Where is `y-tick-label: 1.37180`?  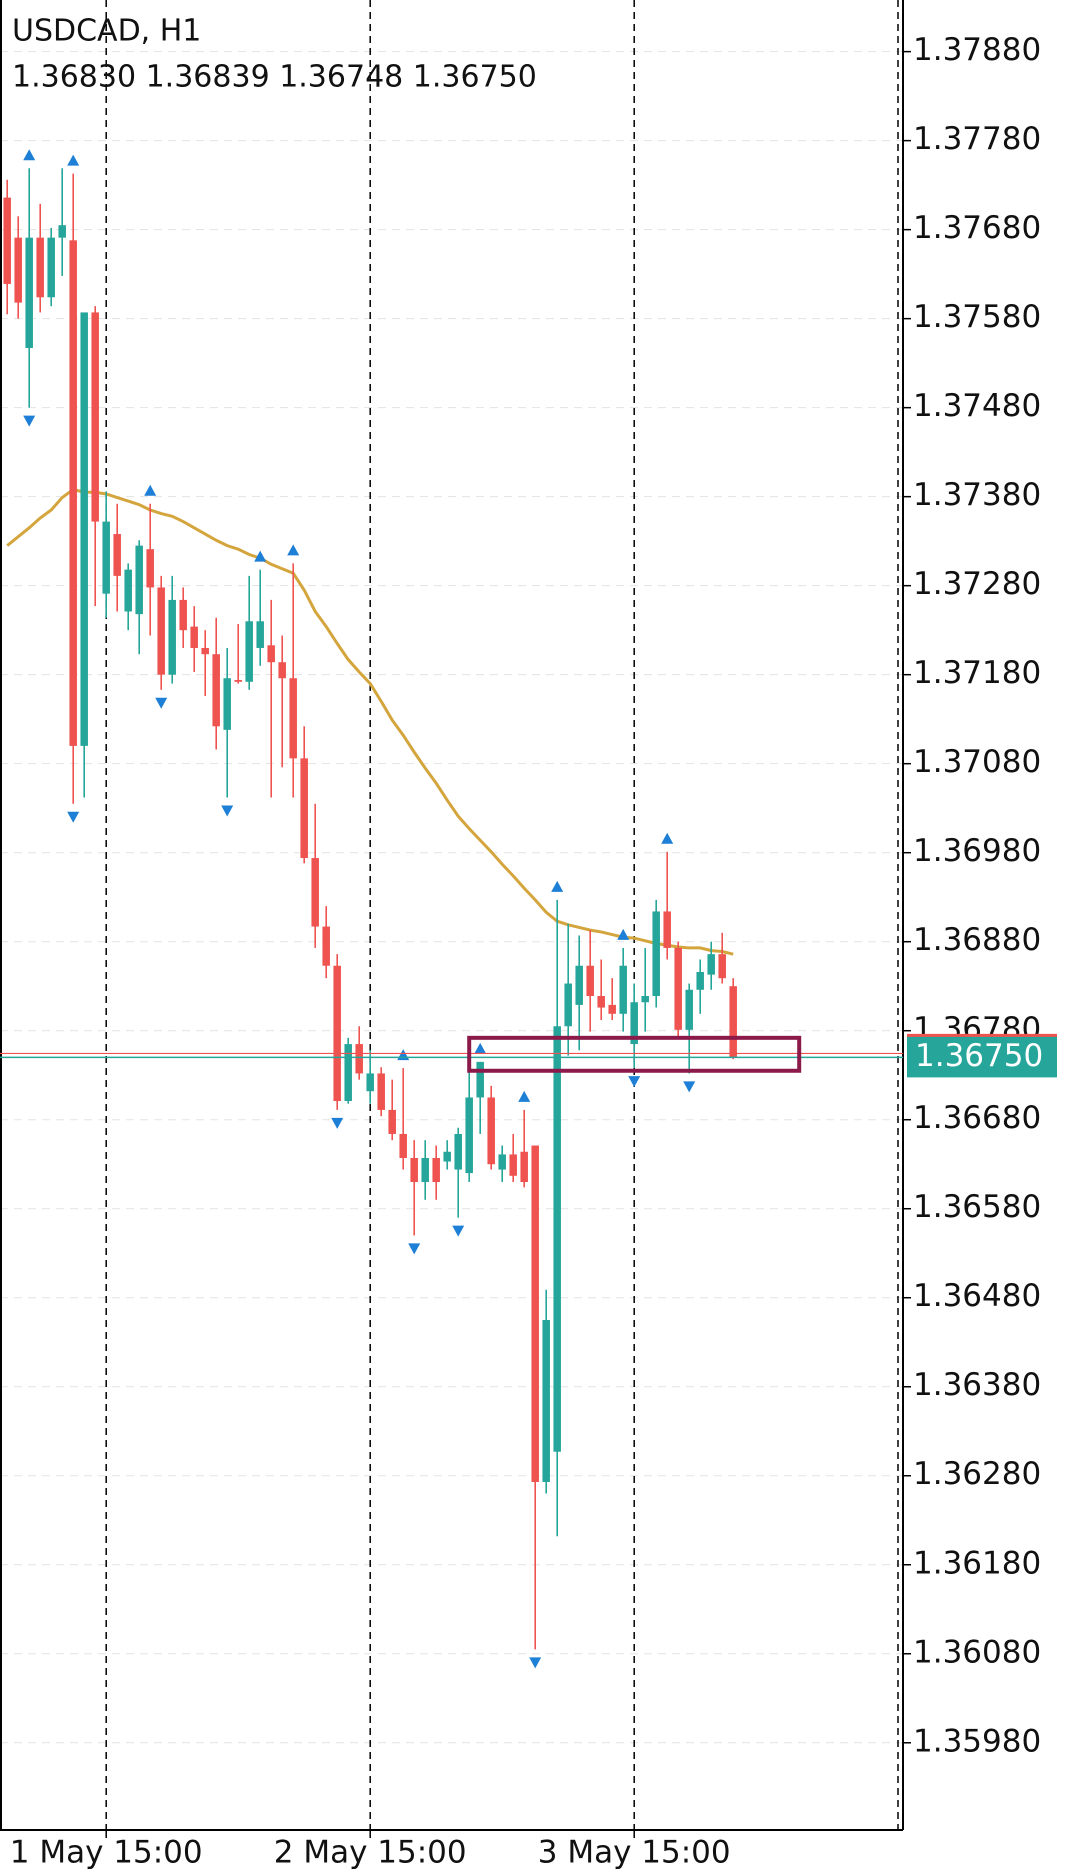
y-tick-label: 1.37180 is located at coordinates (977, 673).